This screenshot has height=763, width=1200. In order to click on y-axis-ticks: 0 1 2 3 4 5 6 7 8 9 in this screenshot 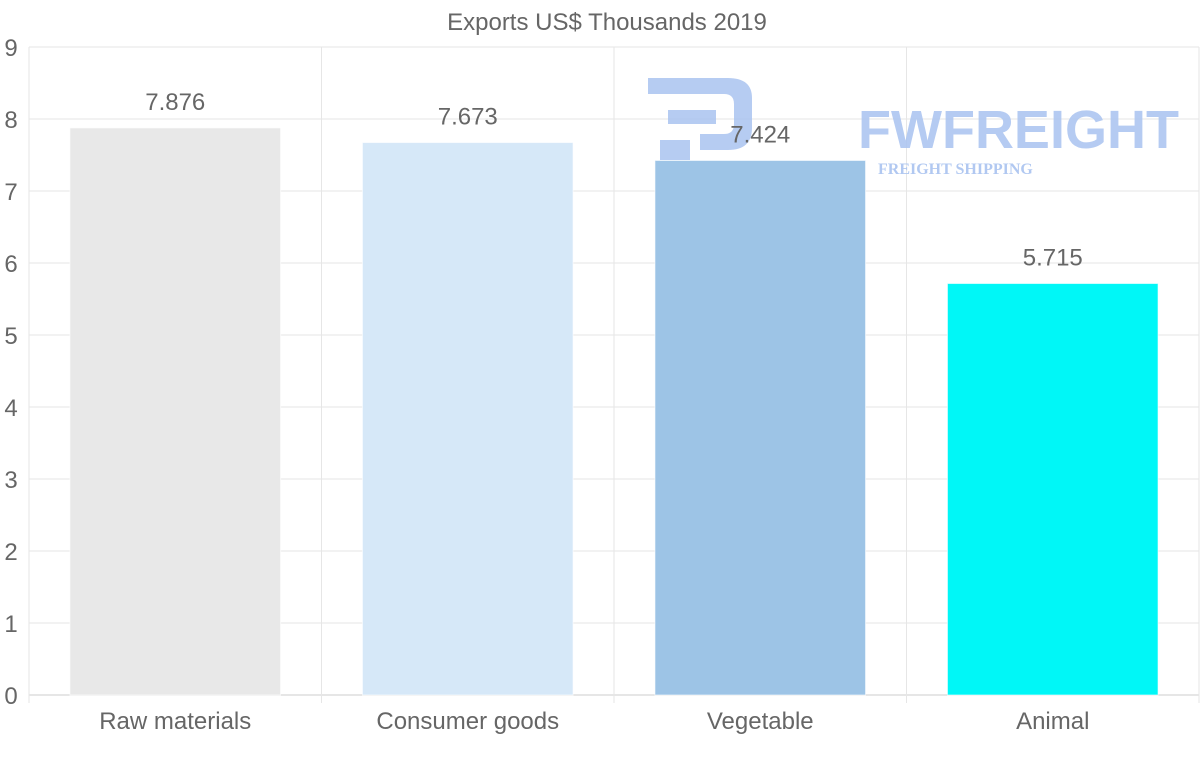, I will do `click(10, 372)`.